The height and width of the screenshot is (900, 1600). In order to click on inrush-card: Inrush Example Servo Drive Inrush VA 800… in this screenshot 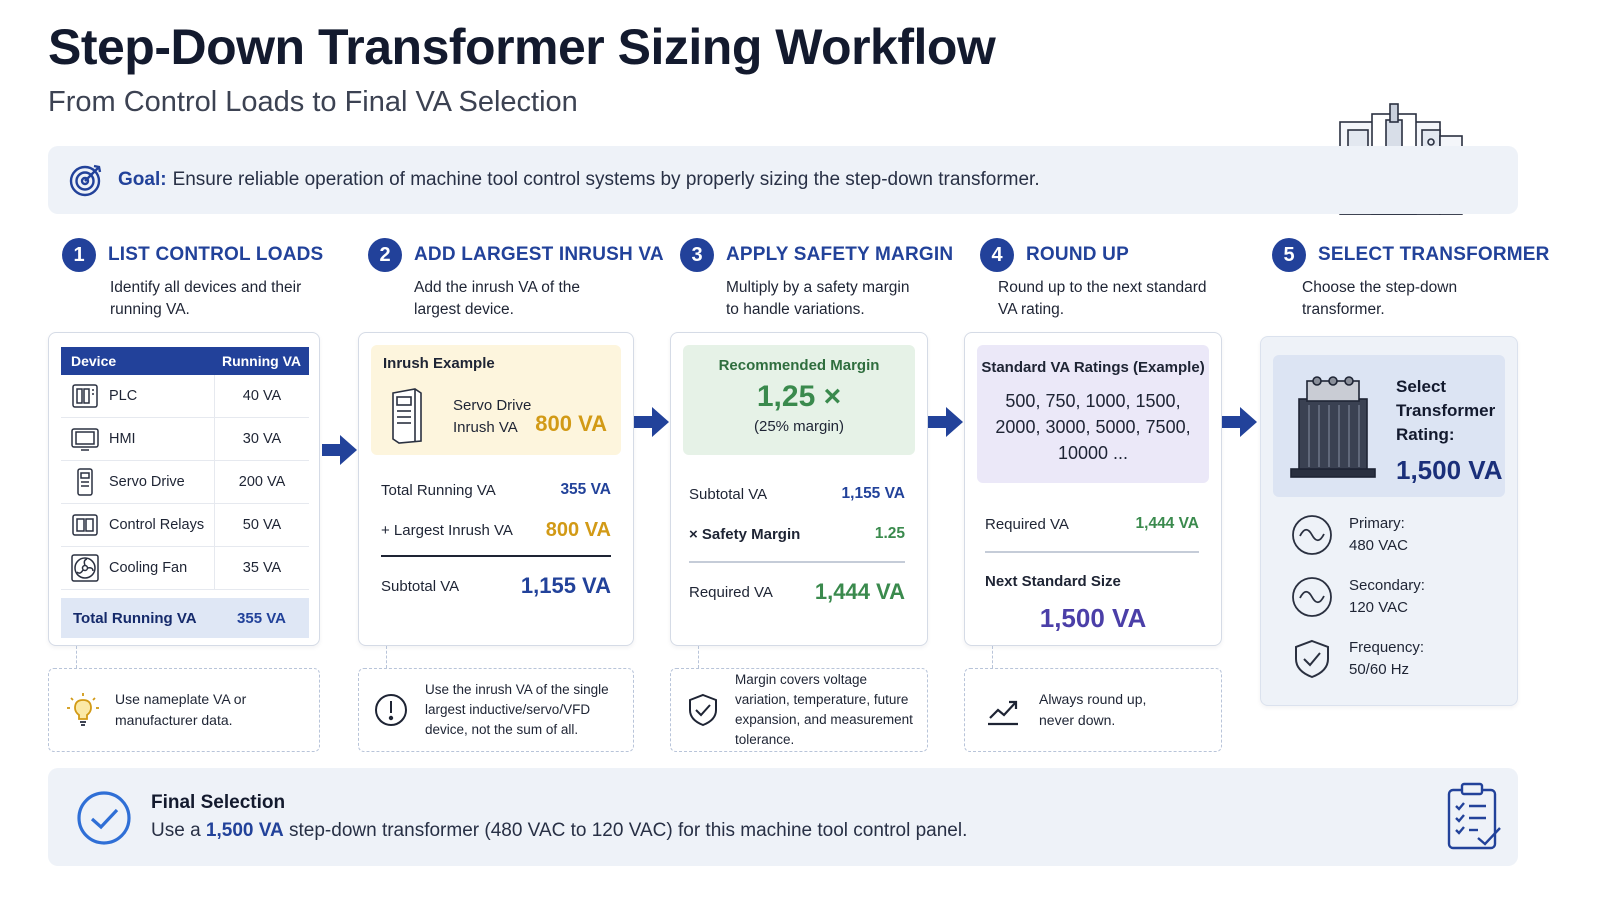, I will do `click(496, 489)`.